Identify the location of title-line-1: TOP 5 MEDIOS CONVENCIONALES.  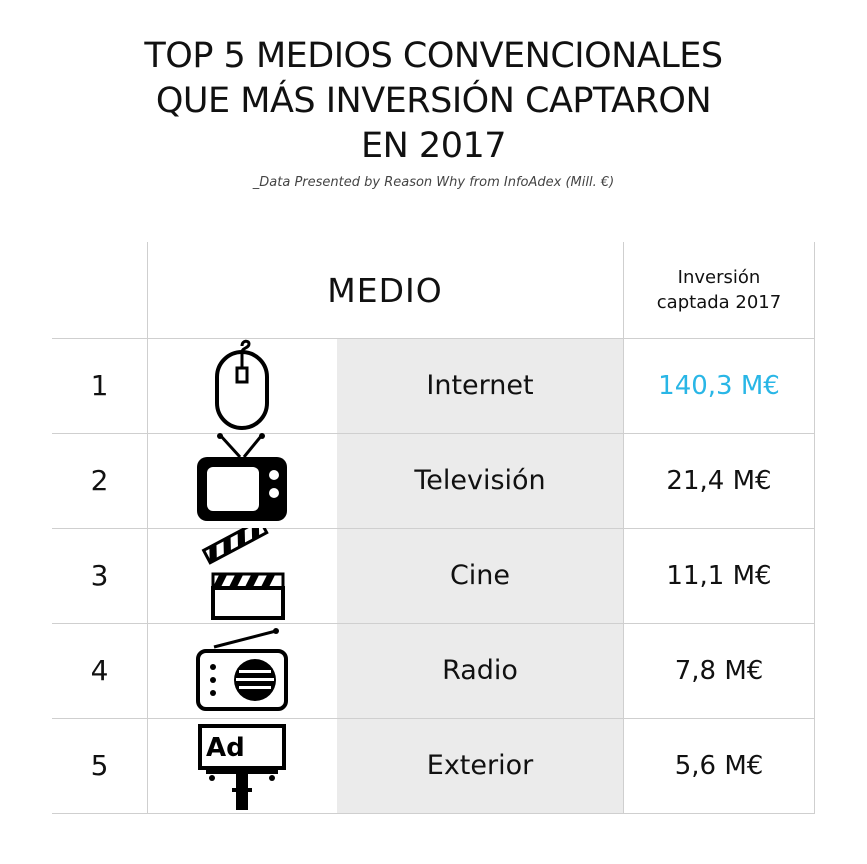
(433, 56).